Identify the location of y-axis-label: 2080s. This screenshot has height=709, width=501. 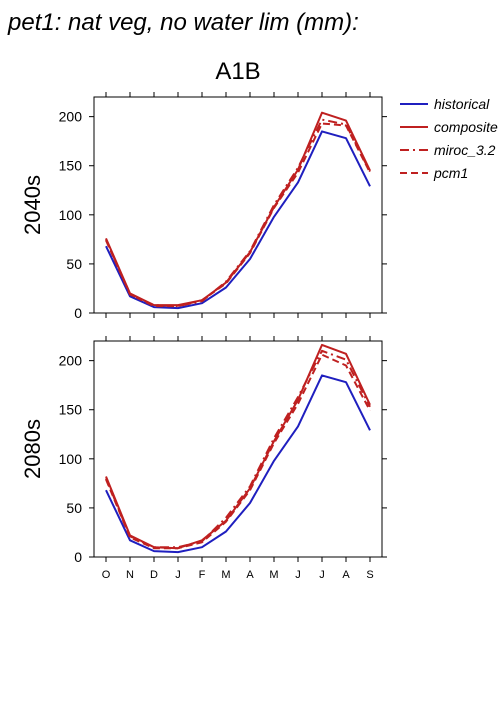
(32, 449).